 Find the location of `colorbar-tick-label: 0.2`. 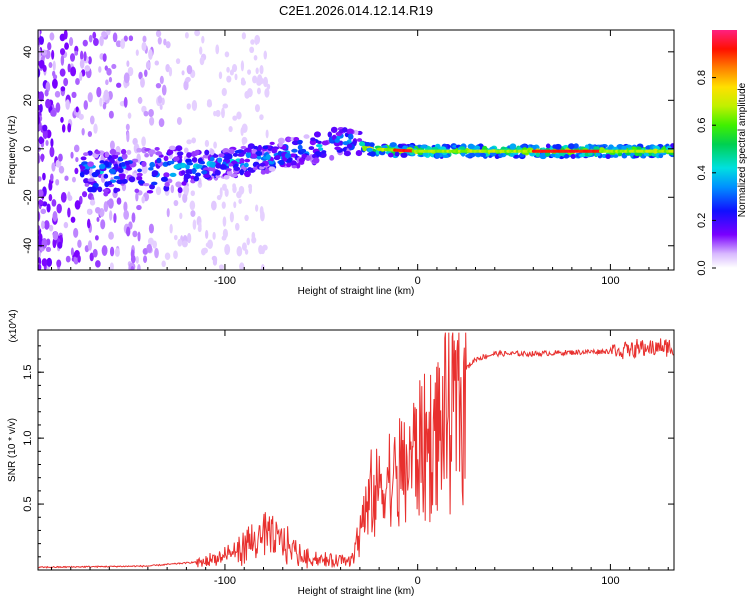

colorbar-tick-label: 0.2 is located at coordinates (702, 220).